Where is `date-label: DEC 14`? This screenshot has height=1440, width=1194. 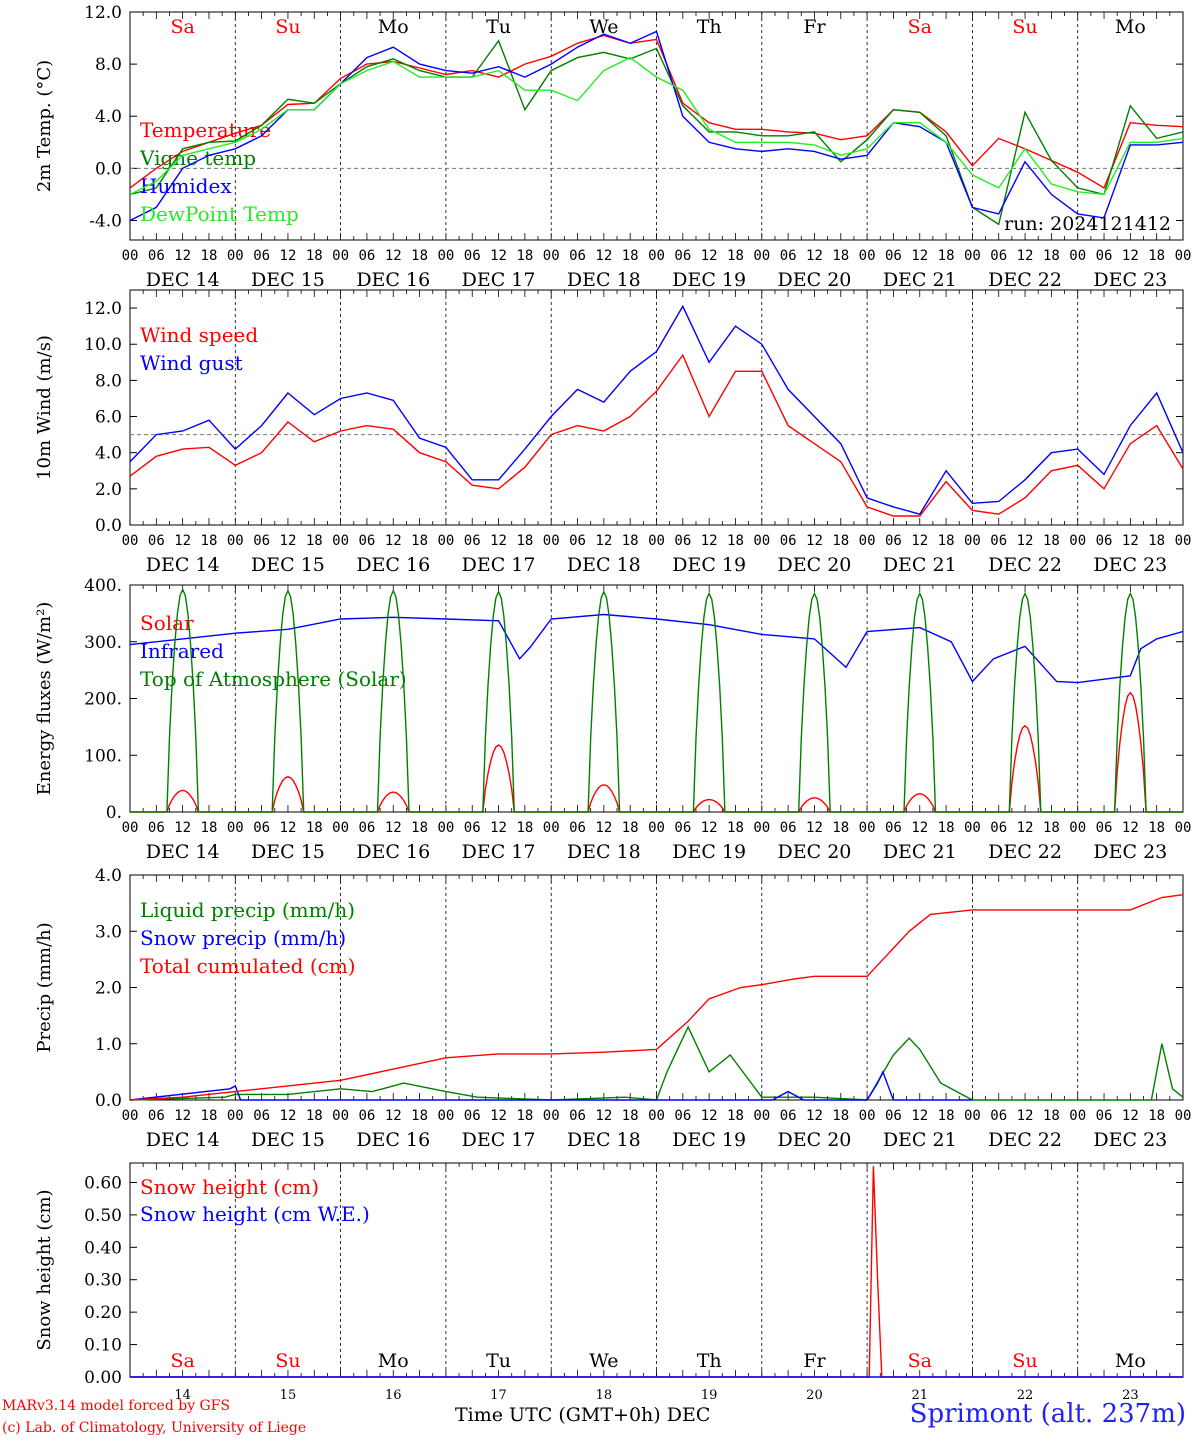
date-label: DEC 14 is located at coordinates (183, 1140).